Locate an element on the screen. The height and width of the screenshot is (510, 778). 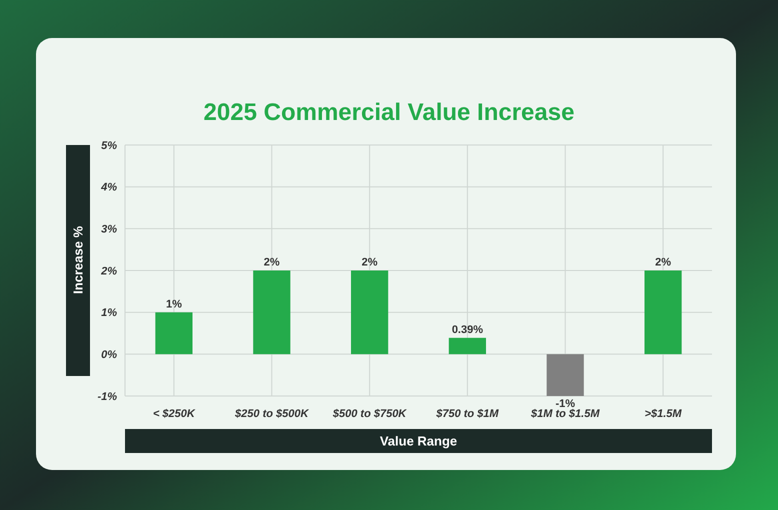
data-label: -1% is located at coordinates (565, 404).